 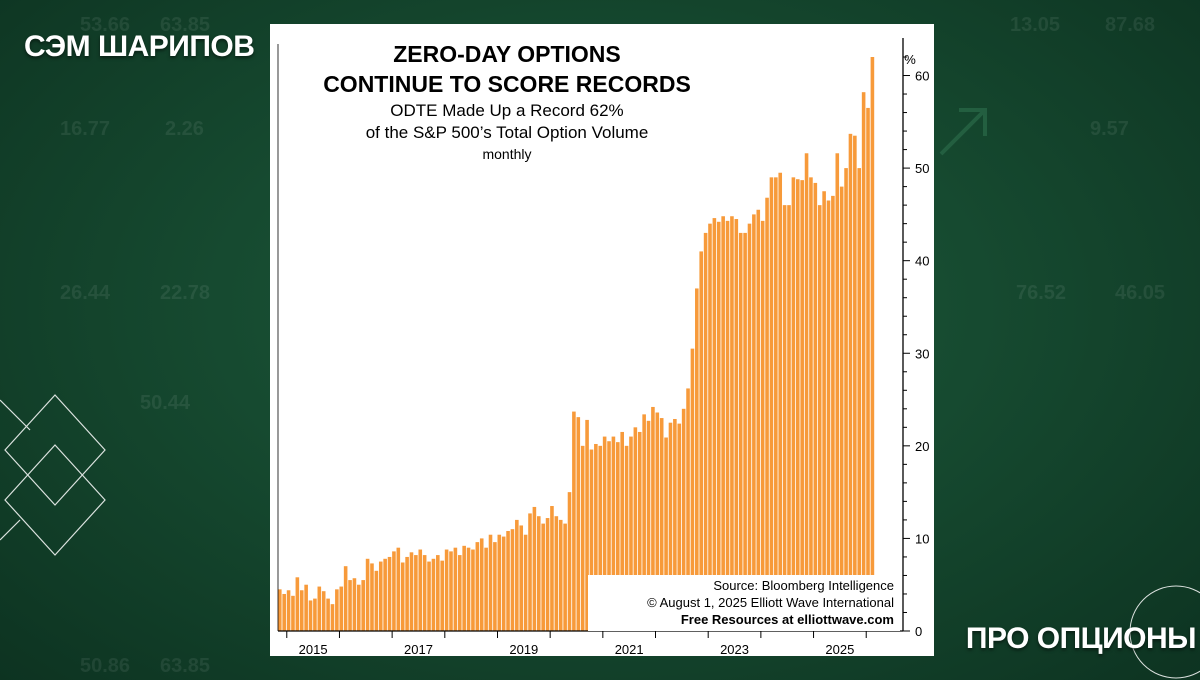 What do you see at coordinates (507, 84) in the screenshot?
I see `chart-title-line2: CONTINUE TO SCORE RECORDS` at bounding box center [507, 84].